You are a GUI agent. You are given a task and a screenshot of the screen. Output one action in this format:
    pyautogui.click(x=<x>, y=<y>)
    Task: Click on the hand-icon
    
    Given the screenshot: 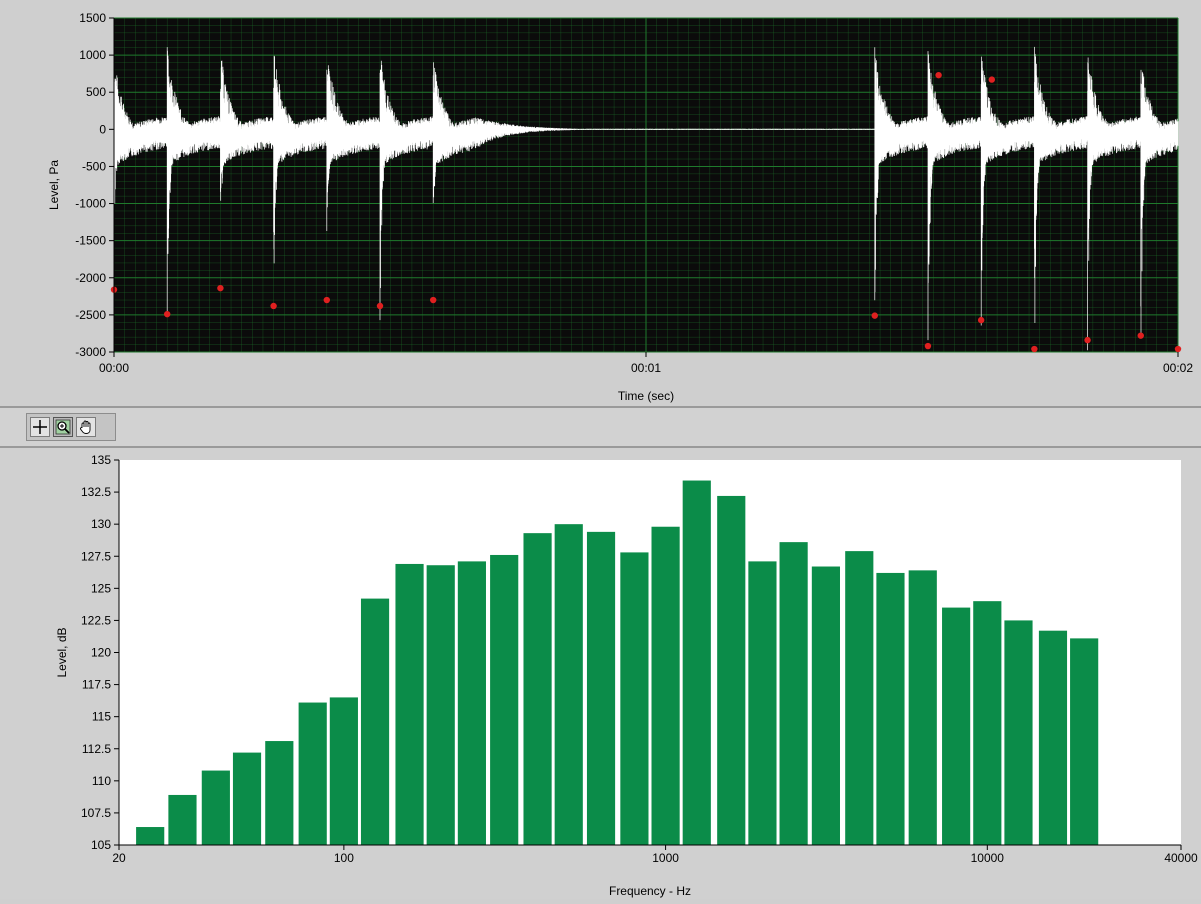 What is the action you would take?
    pyautogui.click(x=86, y=427)
    